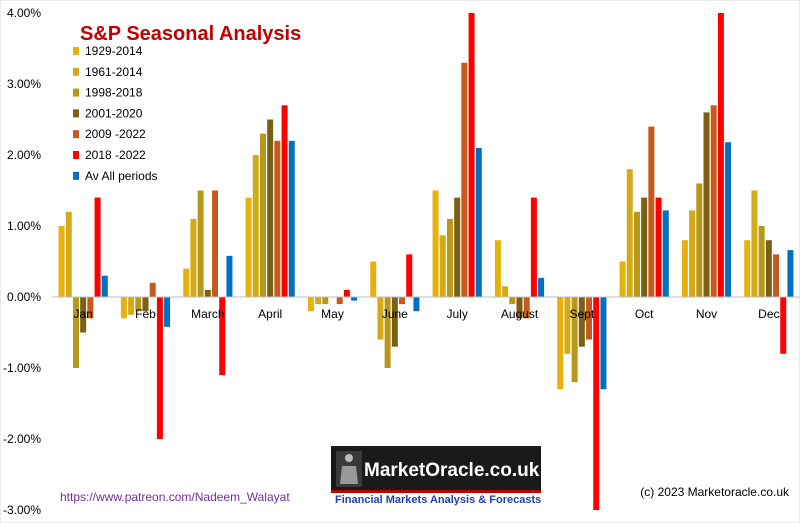 The width and height of the screenshot is (800, 523). Describe the element at coordinates (436, 491) in the screenshot. I see `logo-underline` at that location.